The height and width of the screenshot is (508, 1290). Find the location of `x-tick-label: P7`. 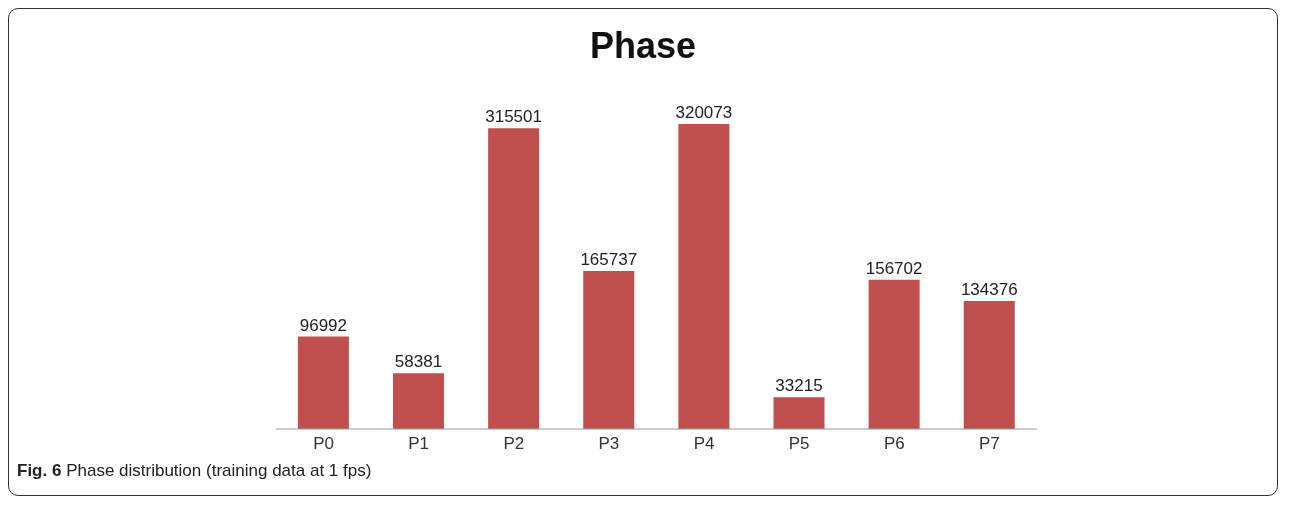

x-tick-label: P7 is located at coordinates (989, 444).